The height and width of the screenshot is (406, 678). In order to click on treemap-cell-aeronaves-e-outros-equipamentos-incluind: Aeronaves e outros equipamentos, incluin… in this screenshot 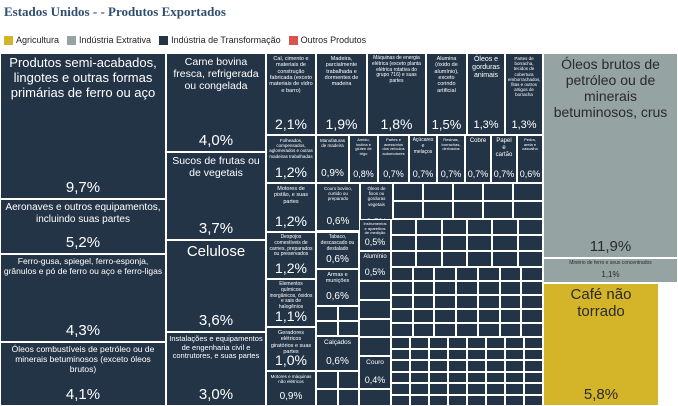, I will do `click(83, 226)`.